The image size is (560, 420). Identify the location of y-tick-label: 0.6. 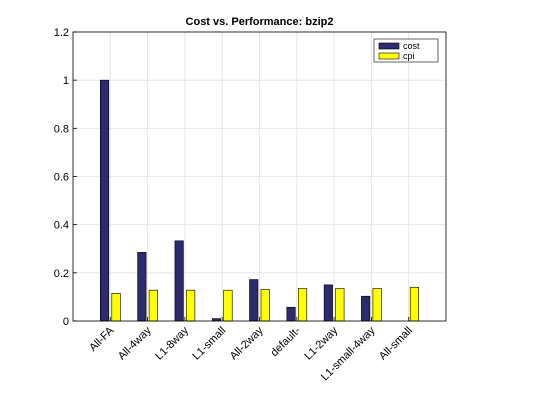
(61, 178).